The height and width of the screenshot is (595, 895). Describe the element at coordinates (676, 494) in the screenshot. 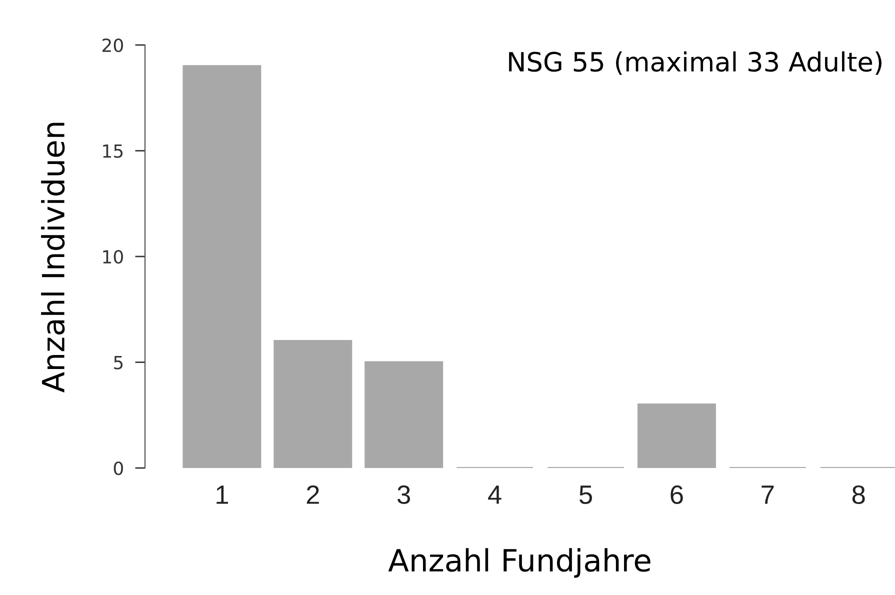

I see `x-tick-label: 6` at that location.